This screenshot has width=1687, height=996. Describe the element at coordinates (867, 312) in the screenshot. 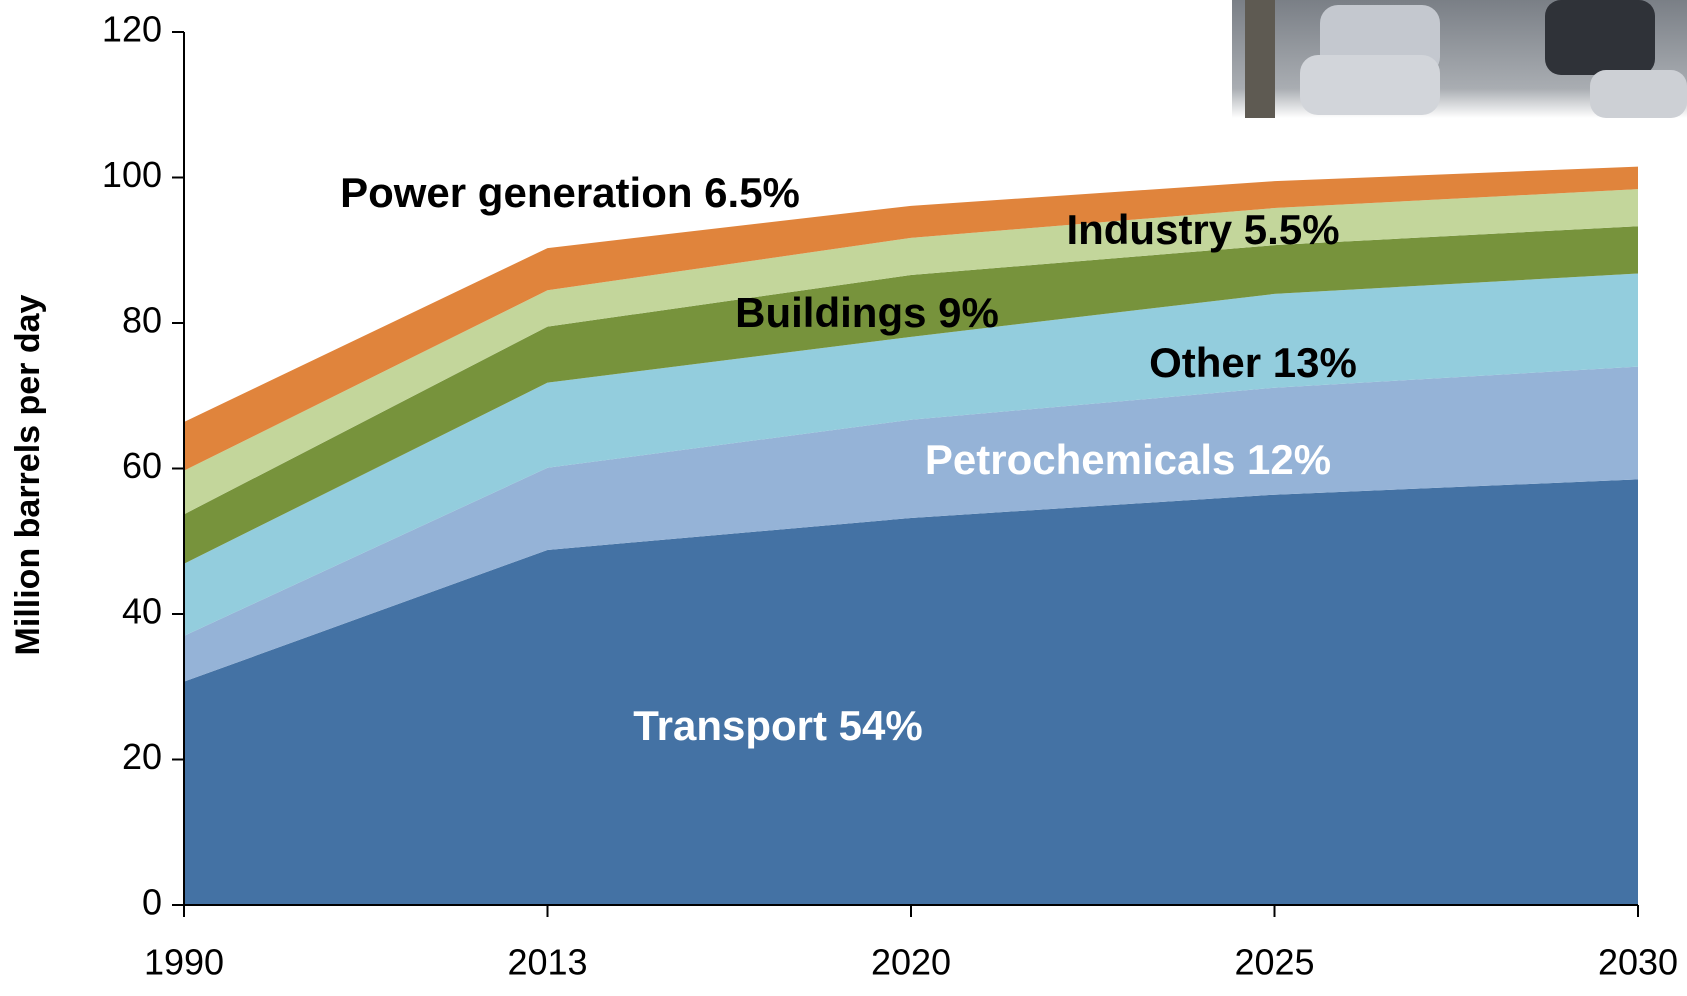

I see `area-label: Buildings 9%` at that location.